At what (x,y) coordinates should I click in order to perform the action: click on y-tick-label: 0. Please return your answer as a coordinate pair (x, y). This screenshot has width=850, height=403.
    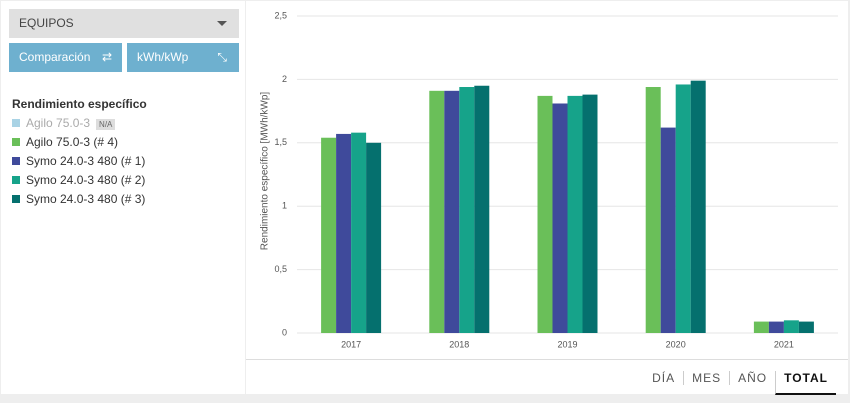
    Looking at the image, I should click on (284, 332).